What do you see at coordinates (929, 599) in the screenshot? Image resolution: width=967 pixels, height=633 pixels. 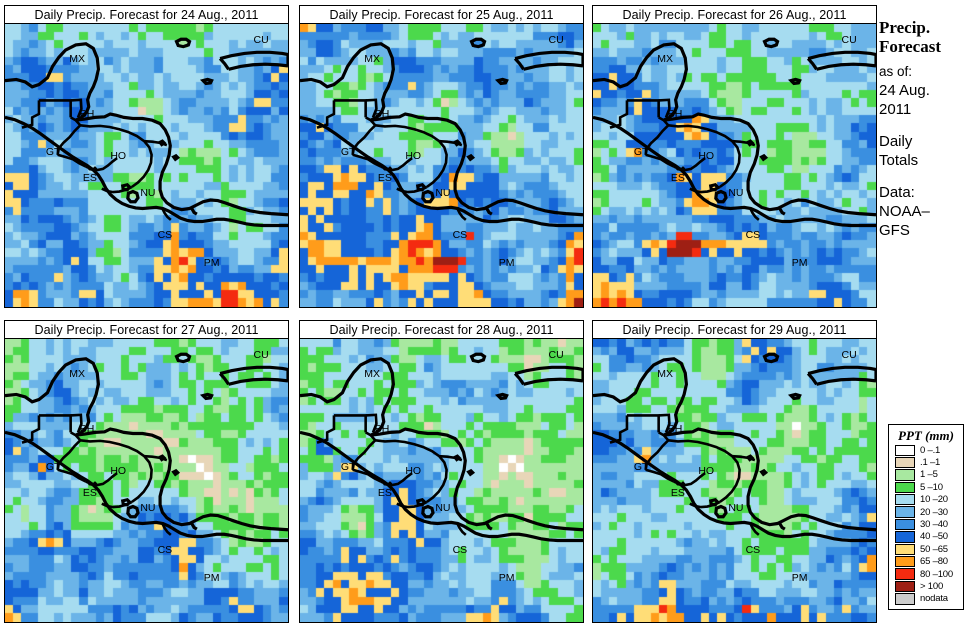 I see `legend-entry: nodata` at bounding box center [929, 599].